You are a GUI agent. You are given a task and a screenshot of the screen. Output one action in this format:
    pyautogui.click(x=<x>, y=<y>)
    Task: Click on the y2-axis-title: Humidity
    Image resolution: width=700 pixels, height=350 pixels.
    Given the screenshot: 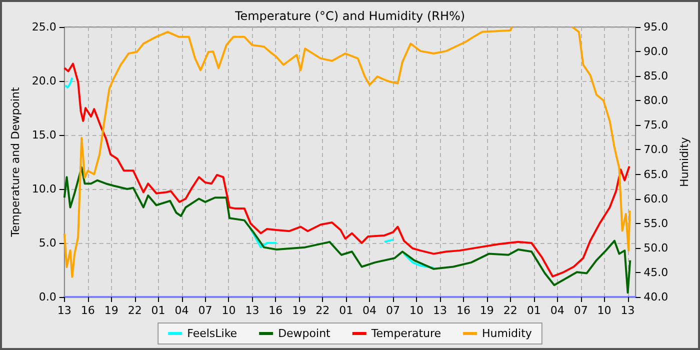 What is the action you would take?
    pyautogui.click(x=684, y=161)
    